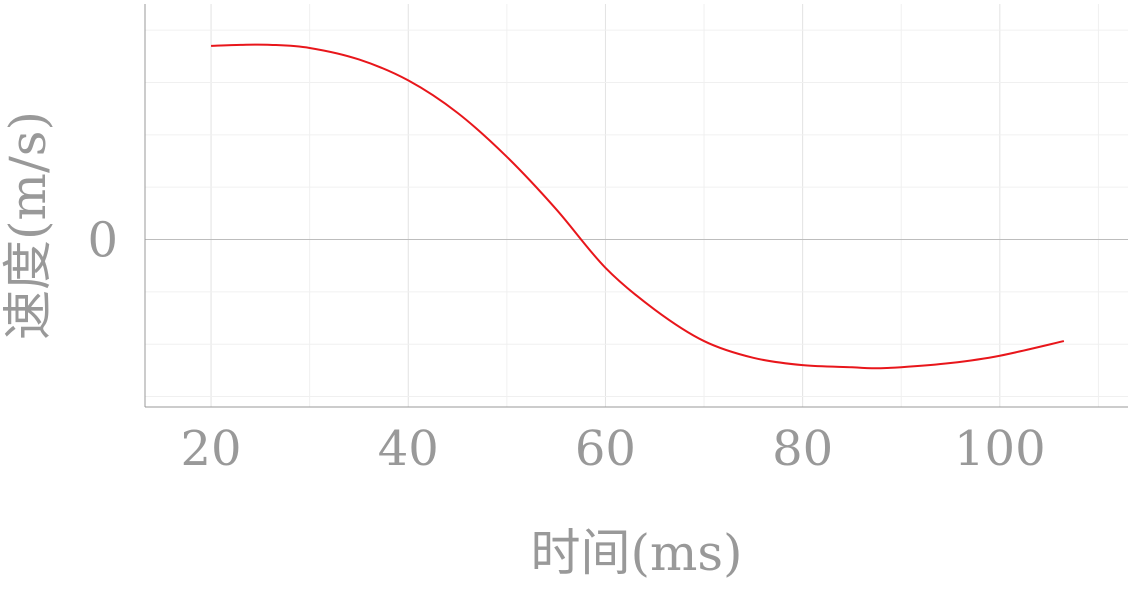  I want to click on x-tick-label: 20, so click(211, 449).